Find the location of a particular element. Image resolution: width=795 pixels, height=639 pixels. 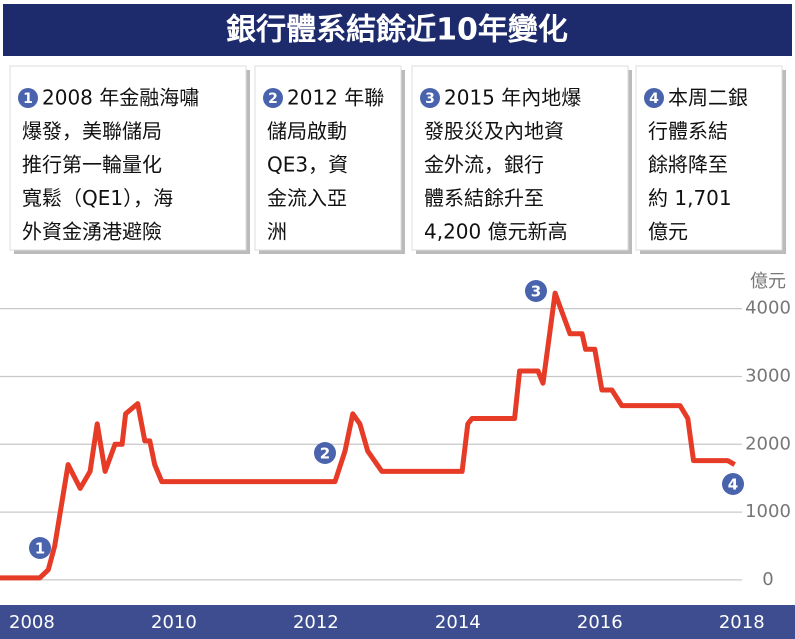

annotation-line: 儲局啟動 is located at coordinates (307, 131).